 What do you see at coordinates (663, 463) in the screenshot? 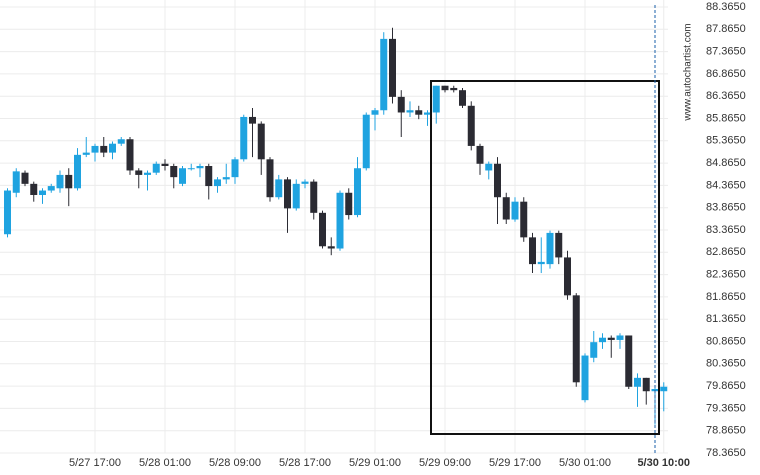
I see `x-tick-label: 5/30 10:00` at bounding box center [663, 463].